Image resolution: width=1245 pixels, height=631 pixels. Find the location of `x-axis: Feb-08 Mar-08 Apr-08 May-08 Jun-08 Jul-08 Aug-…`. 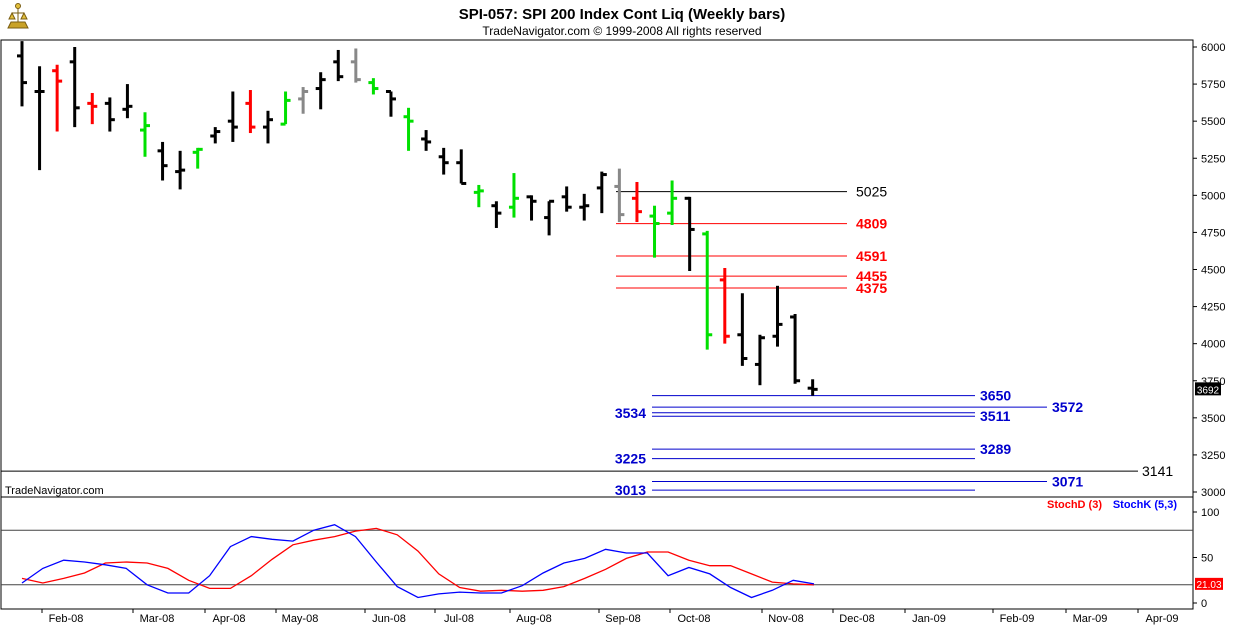

x-axis: Feb-08 Mar-08 Apr-08 May-08 Jun-08 Jul-08 Aug-… is located at coordinates (610, 617).